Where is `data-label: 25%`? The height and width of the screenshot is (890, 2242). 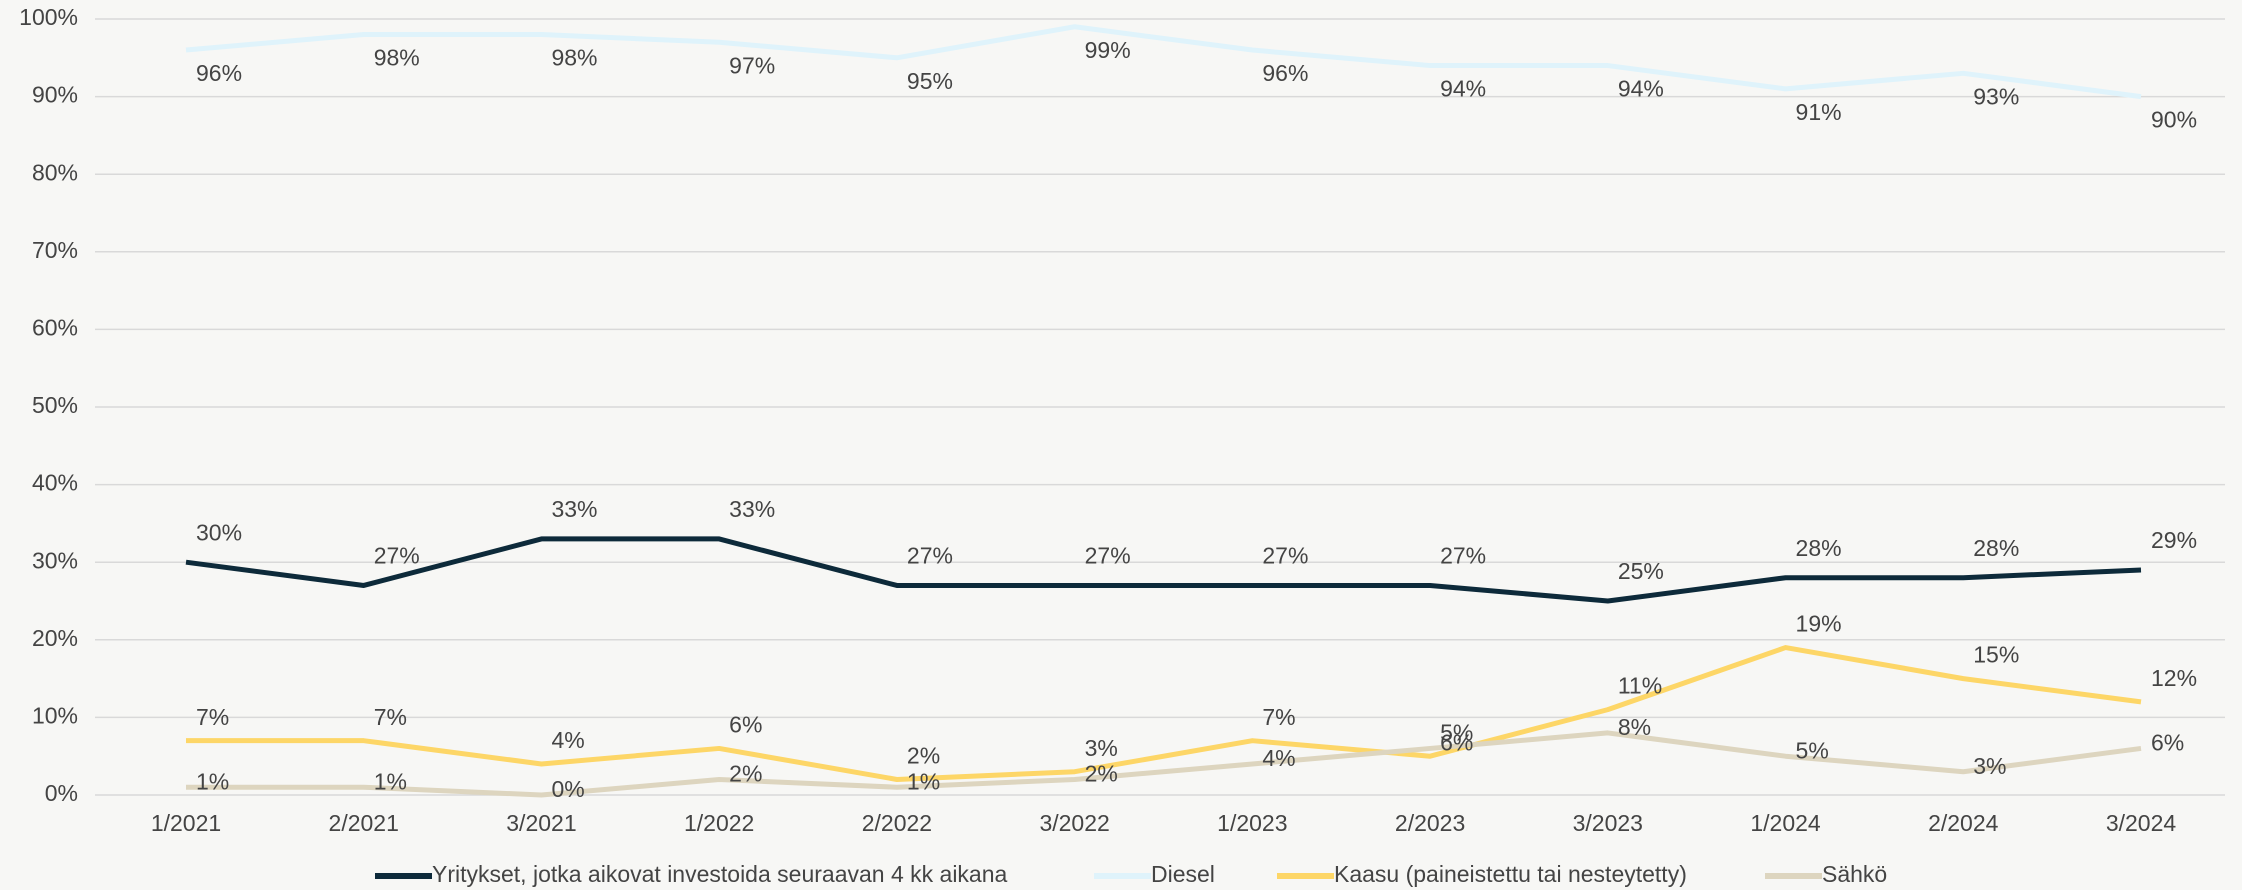 data-label: 25% is located at coordinates (1641, 571).